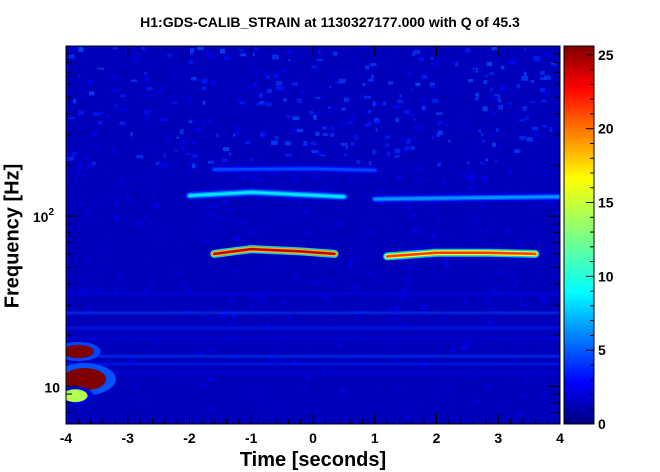 This screenshot has height=472, width=660. What do you see at coordinates (12, 236) in the screenshot?
I see `y-axis-label: Frequency [Hz]` at bounding box center [12, 236].